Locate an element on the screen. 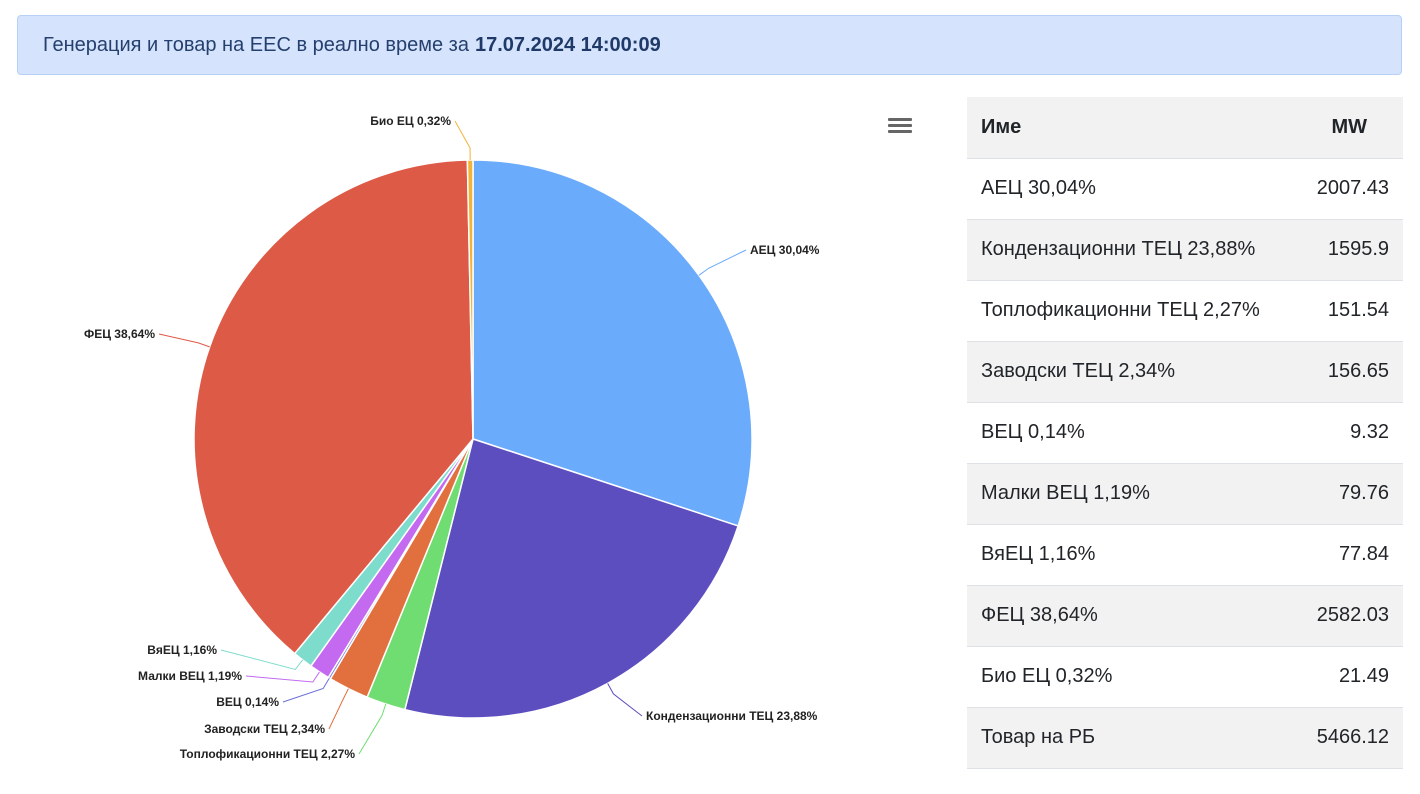 The width and height of the screenshot is (1420, 794). row-name: ВяЕЦ 1,16% is located at coordinates (1131, 555).